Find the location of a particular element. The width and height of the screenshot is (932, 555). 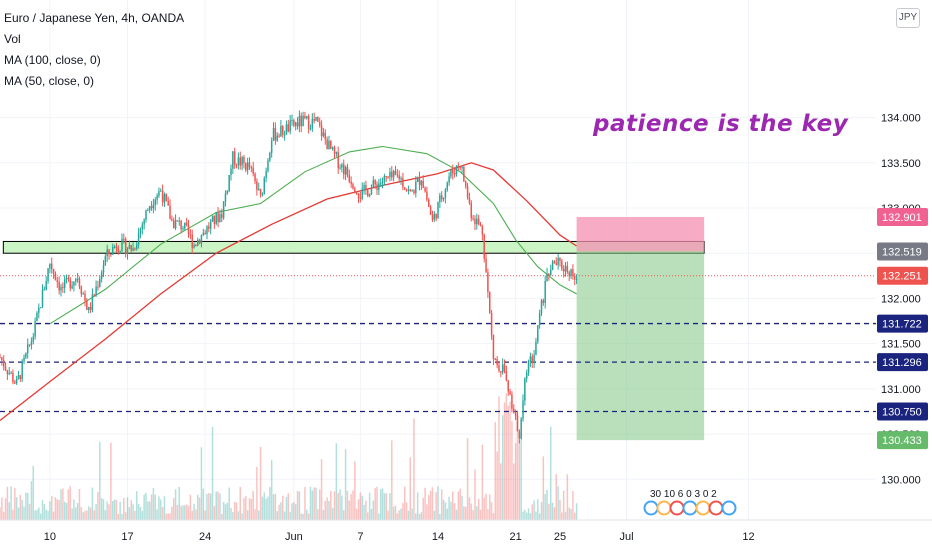

legend-symbol: Euro / Japanese Yen, 4h, OANDA is located at coordinates (94, 18).